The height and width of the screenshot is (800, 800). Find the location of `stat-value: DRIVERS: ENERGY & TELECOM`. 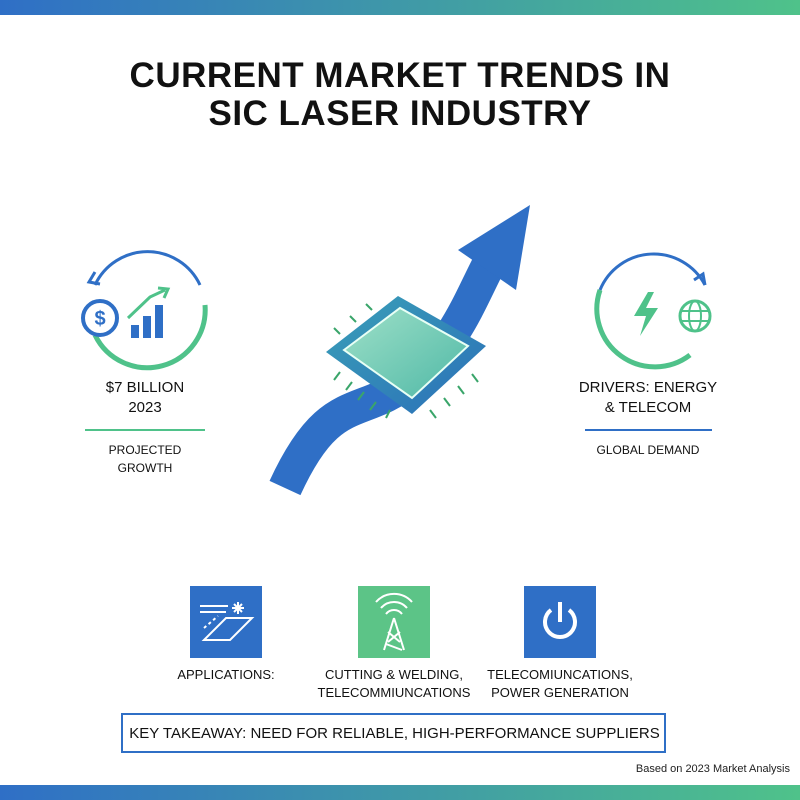

stat-value: DRIVERS: ENERGY & TELECOM is located at coordinates (648, 398).